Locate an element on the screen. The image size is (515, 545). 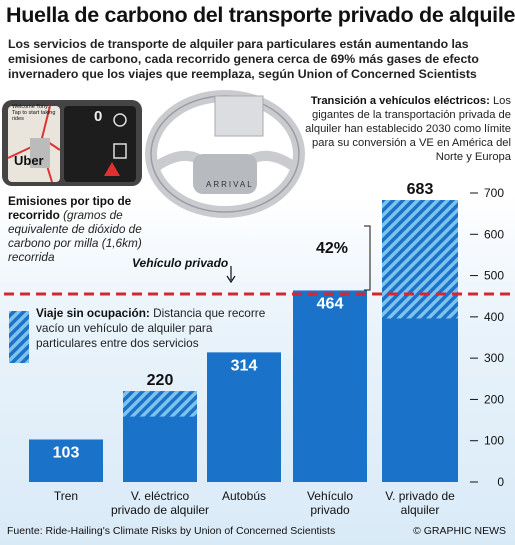
category-label-line: Vehículo is located at coordinates (330, 496).